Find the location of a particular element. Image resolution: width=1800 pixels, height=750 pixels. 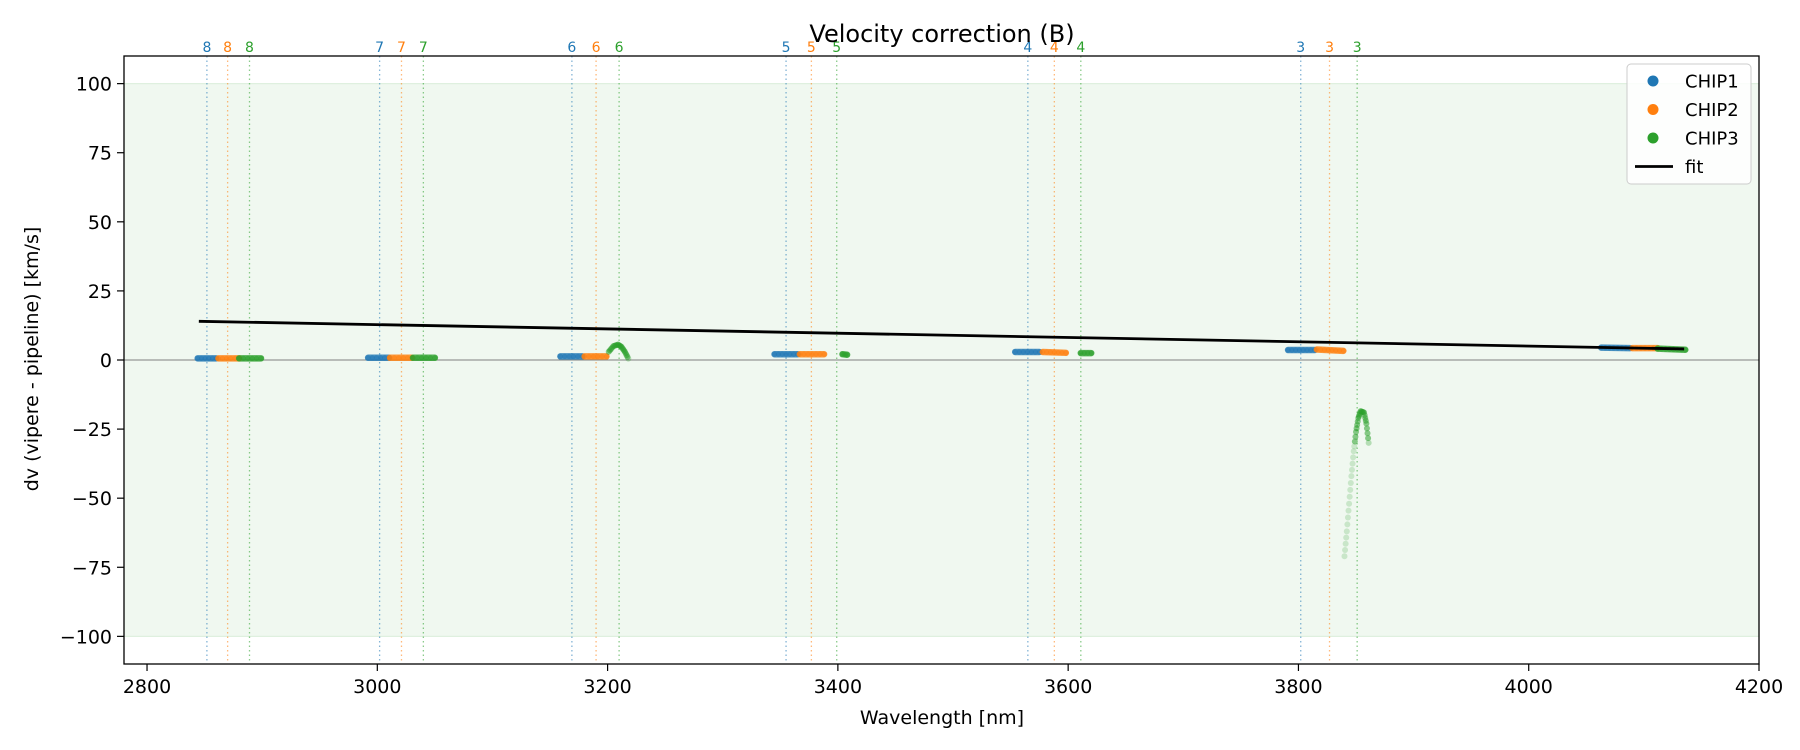

order-label-chip3-6: 6 is located at coordinates (619, 48).